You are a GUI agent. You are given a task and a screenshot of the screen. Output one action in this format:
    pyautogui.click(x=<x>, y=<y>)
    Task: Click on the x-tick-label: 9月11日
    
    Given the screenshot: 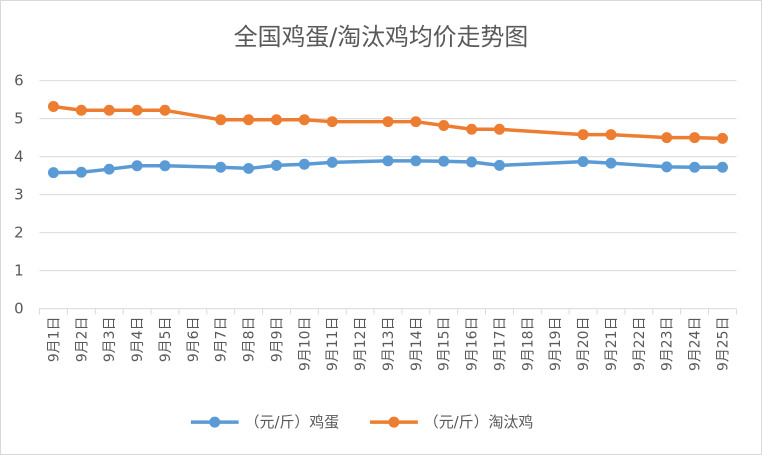 What is the action you would take?
    pyautogui.click(x=333, y=344)
    